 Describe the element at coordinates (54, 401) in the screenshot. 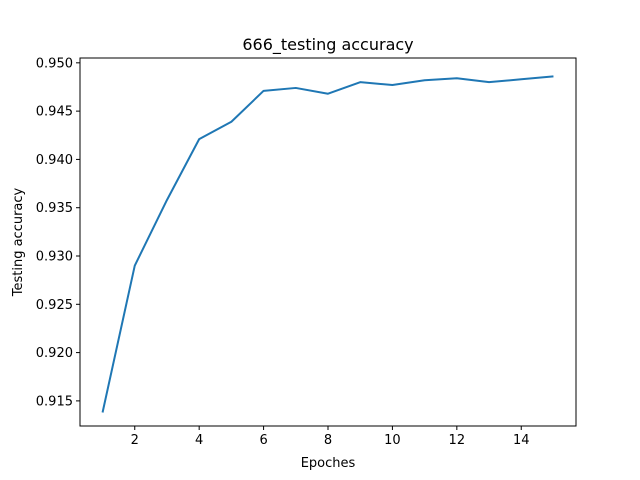

I see `y-tick-label: 0.915` at that location.